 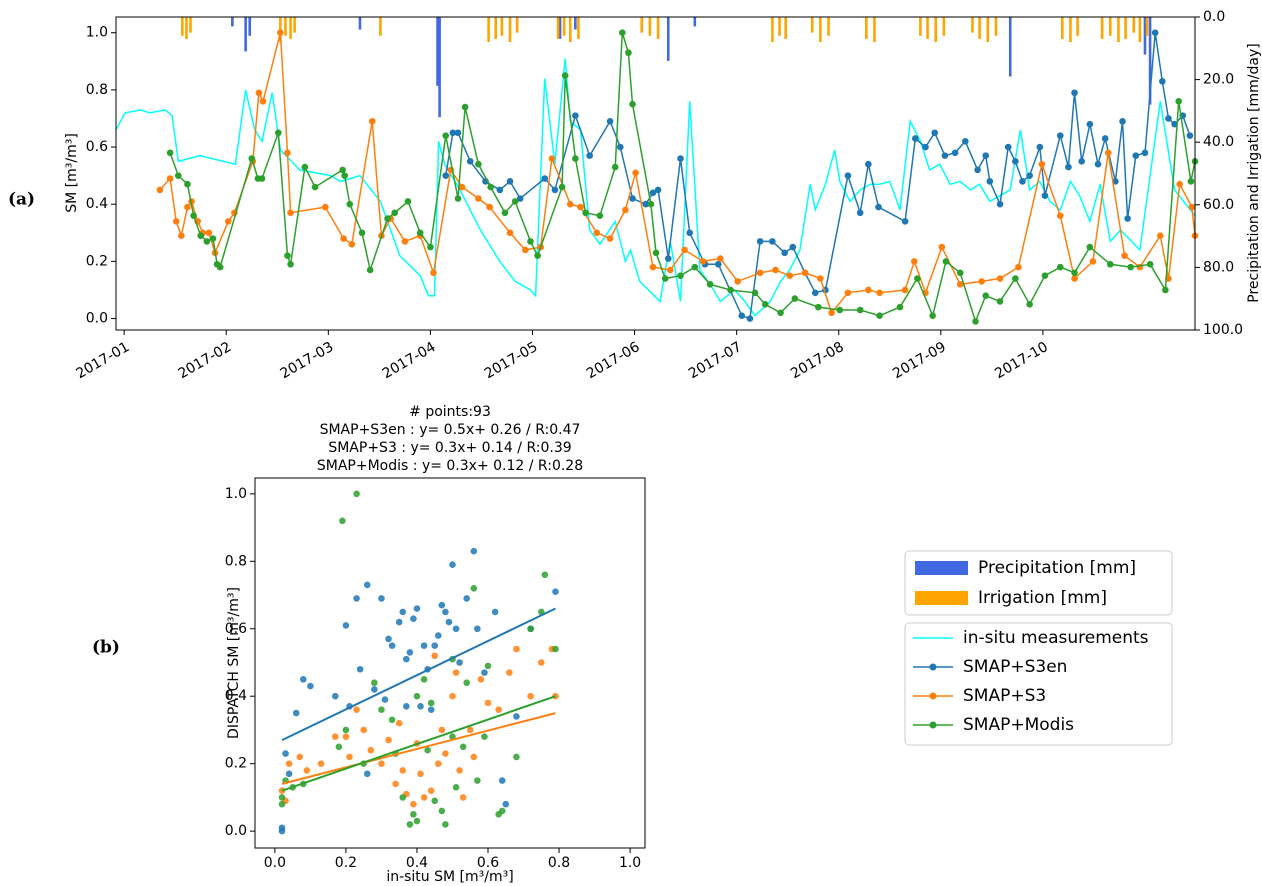 I want to click on y-tick-label: 0.4, so click(x=236, y=696).